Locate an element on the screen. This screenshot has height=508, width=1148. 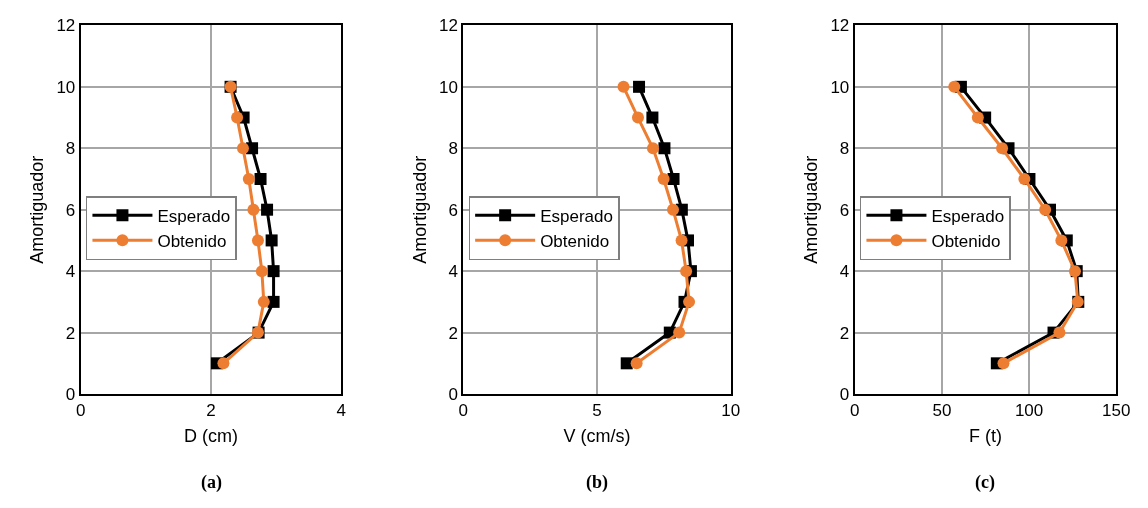
text: (b) is located at coordinates (597, 482).